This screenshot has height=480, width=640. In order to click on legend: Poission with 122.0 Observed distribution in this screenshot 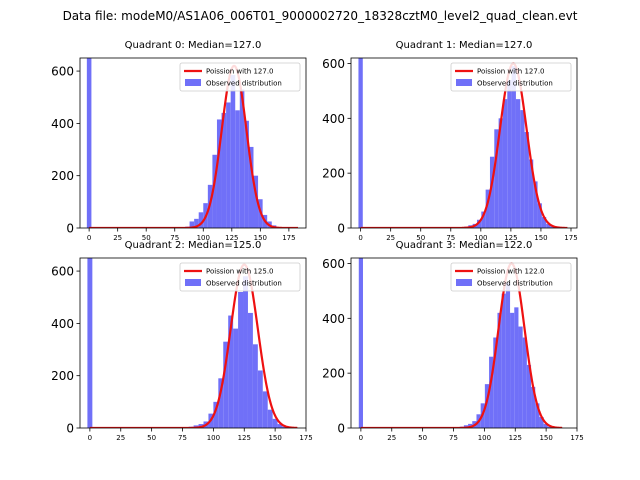, I will do `click(511, 277)`.